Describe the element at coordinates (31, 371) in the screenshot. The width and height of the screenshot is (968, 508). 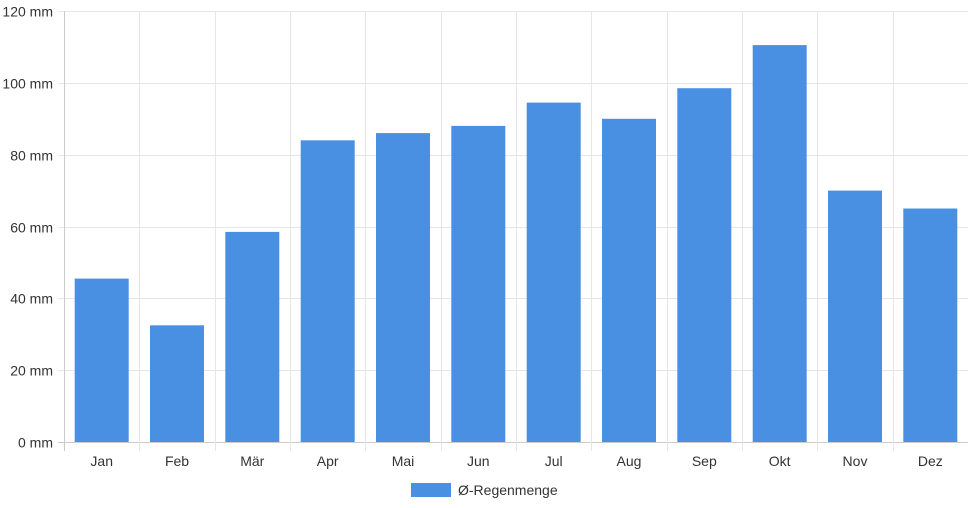
I see `y-tick-label: 20 mm` at that location.